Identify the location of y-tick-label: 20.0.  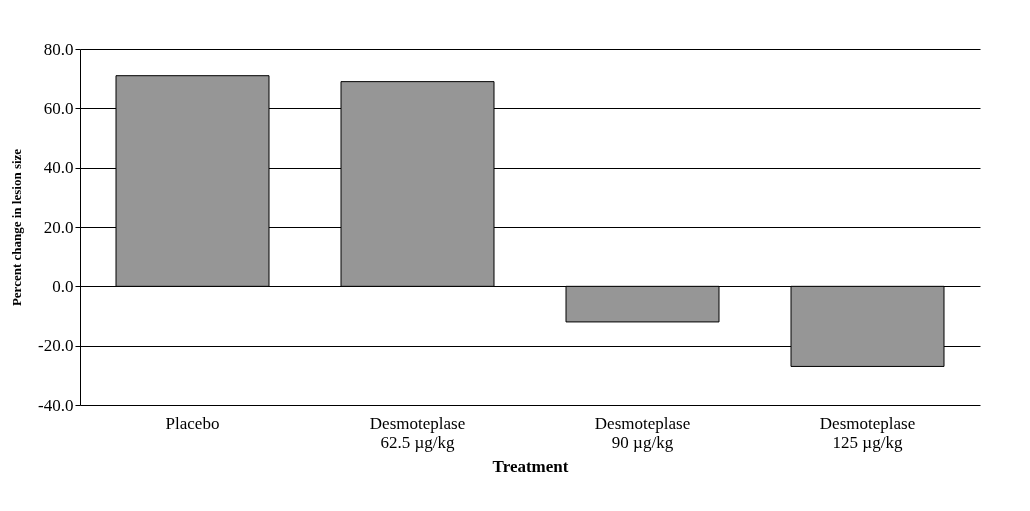
(58, 227).